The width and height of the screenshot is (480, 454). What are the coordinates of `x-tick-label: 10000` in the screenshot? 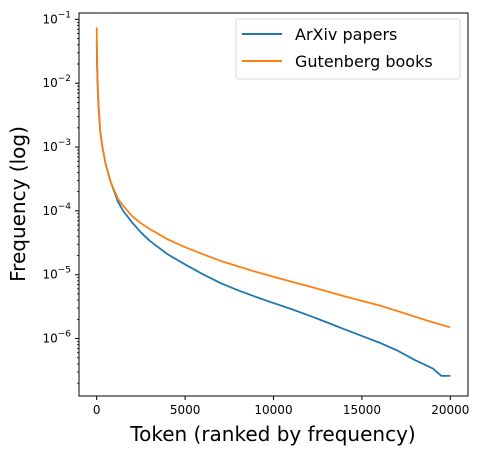 It's located at (273, 410).